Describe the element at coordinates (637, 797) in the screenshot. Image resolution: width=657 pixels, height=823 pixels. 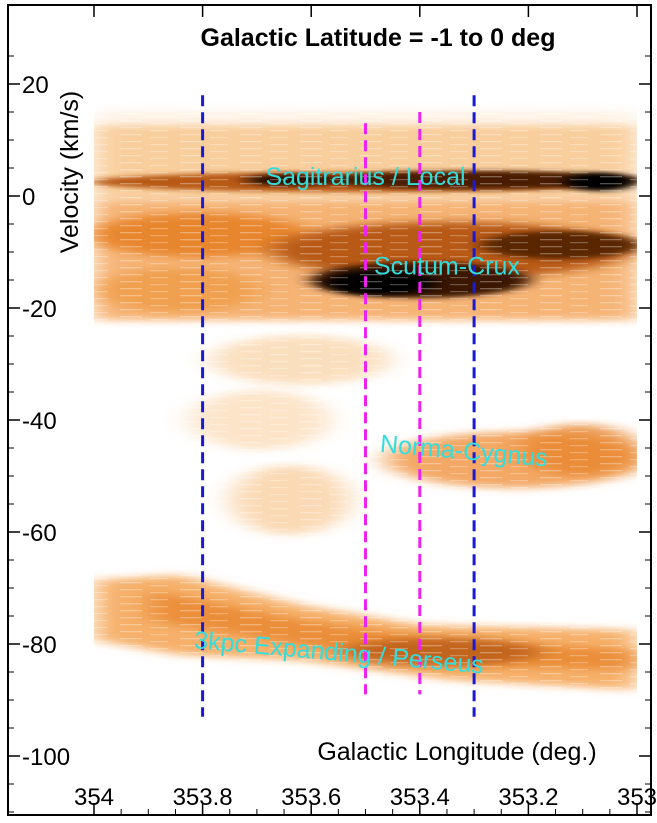
I see `x-tick-label-5: 353` at that location.